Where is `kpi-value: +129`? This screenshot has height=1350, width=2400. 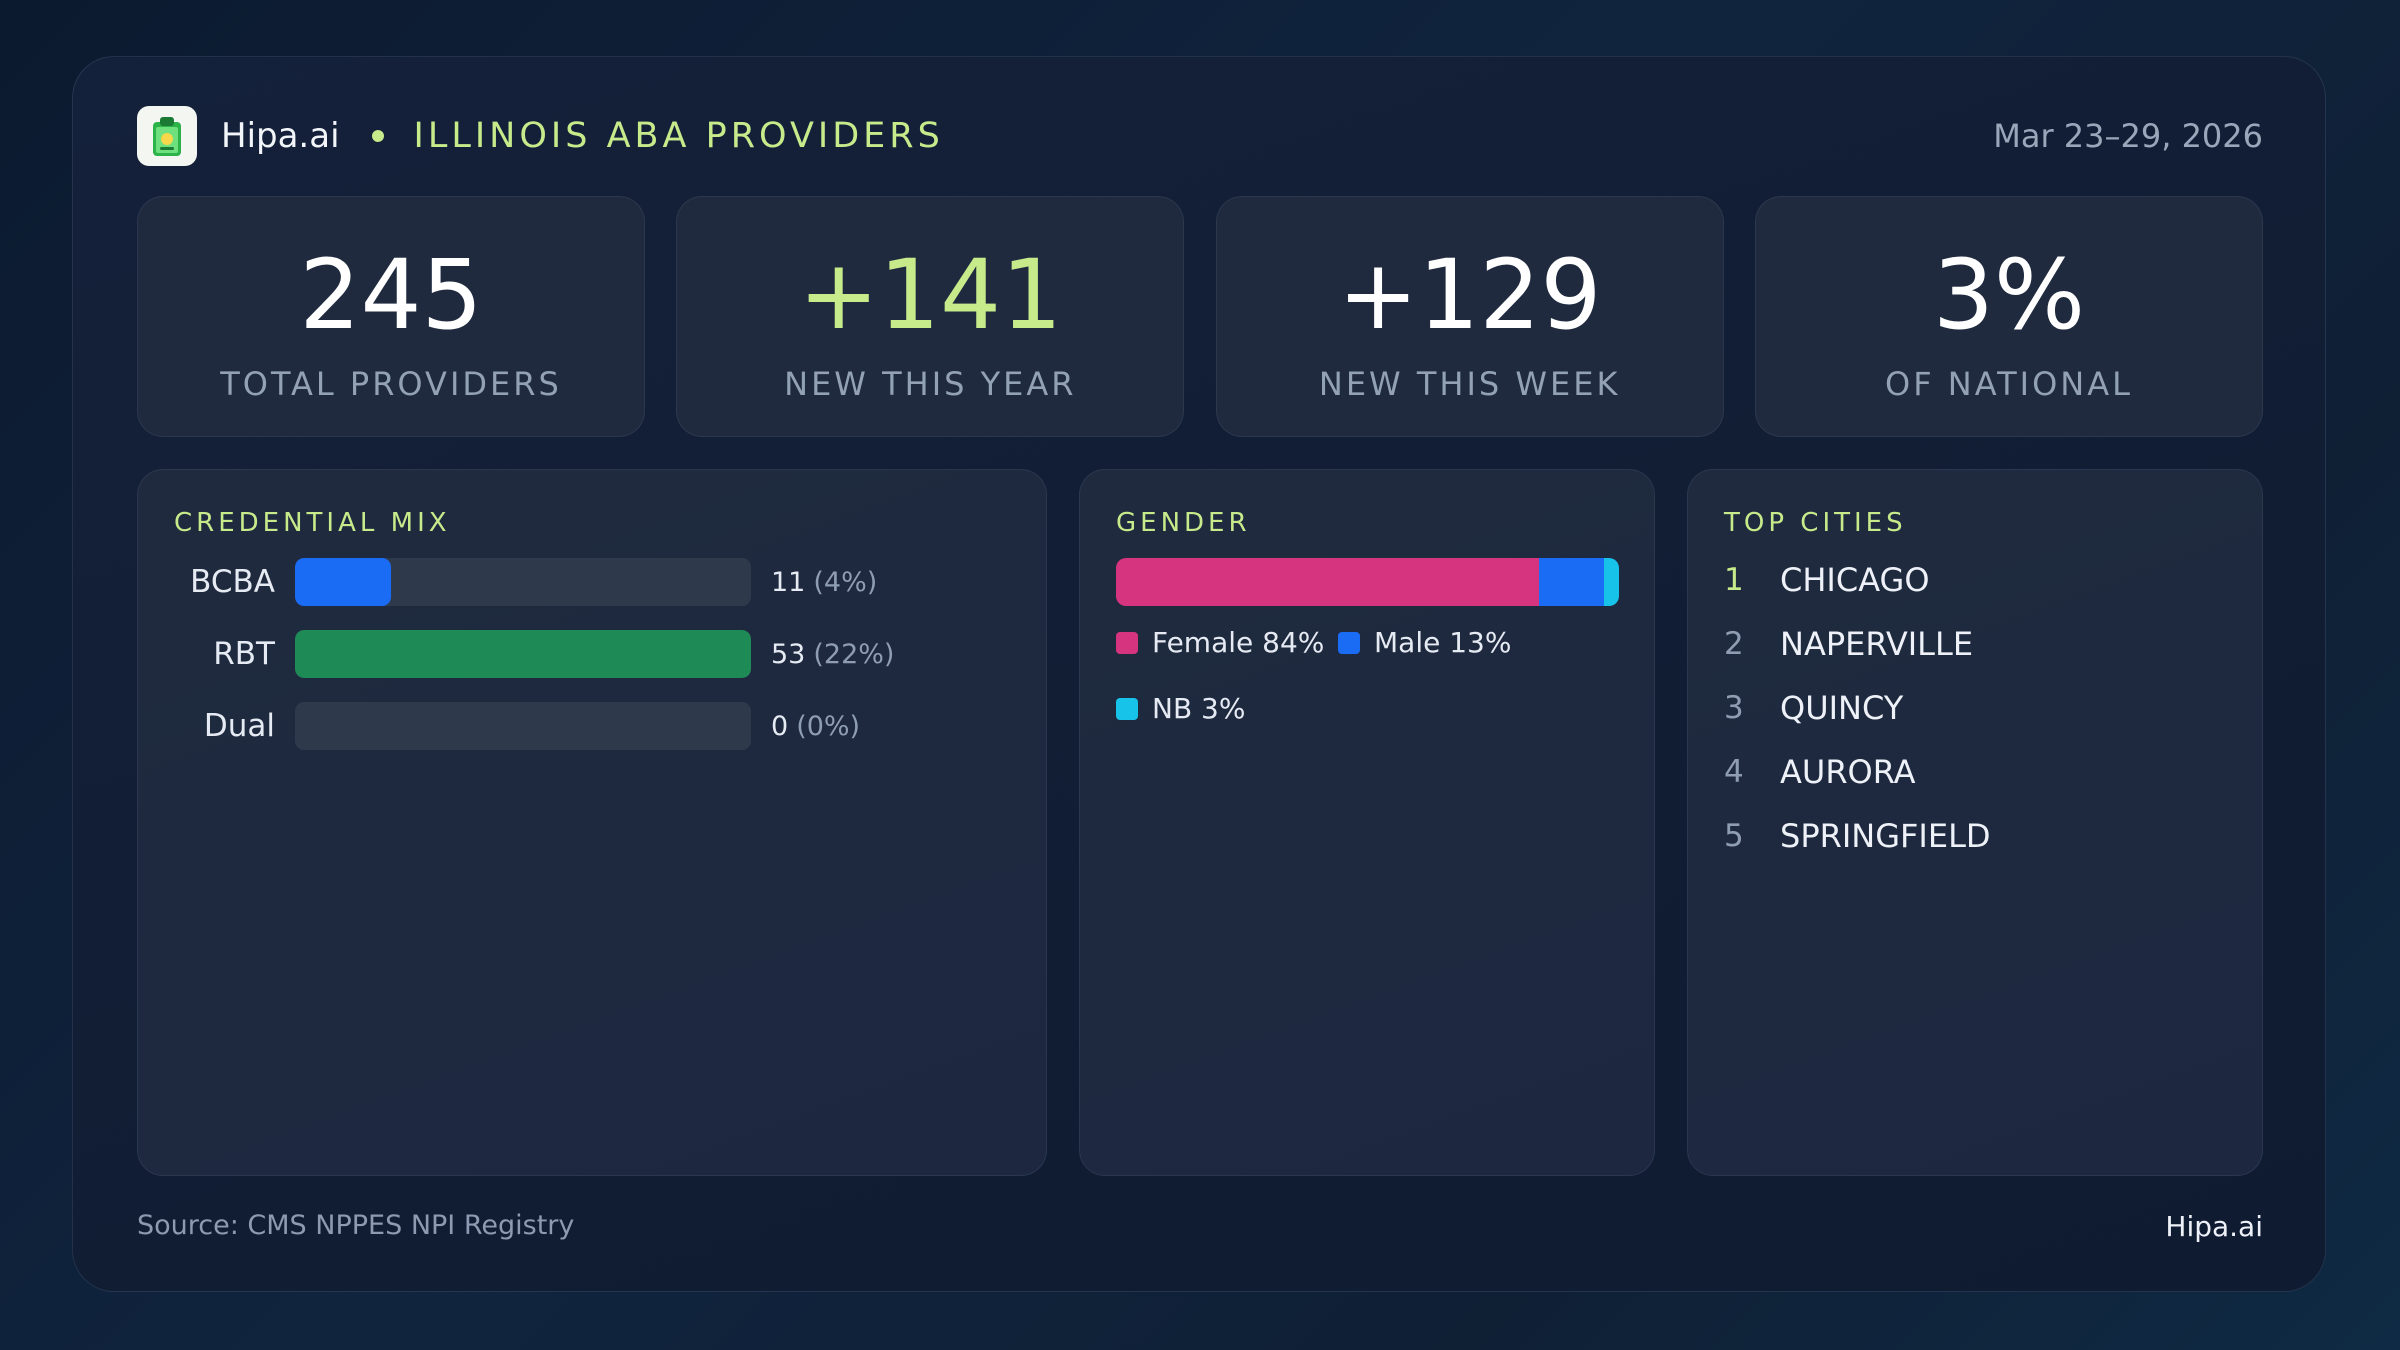
kpi-value: +129 is located at coordinates (1469, 295).